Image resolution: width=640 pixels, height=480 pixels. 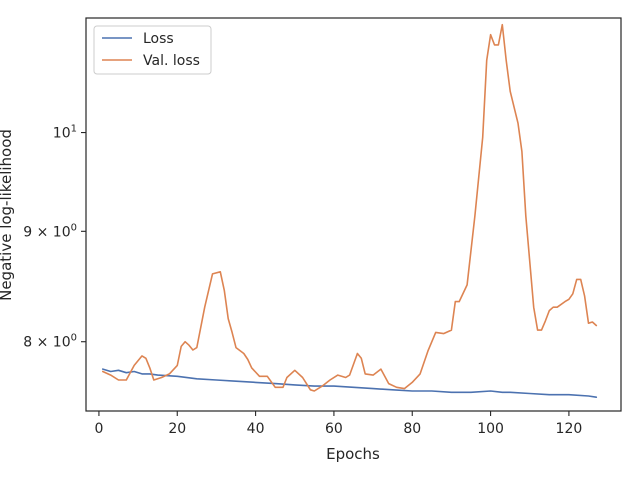 What do you see at coordinates (50, 342) in the screenshot?
I see `y-tick-label: 8 × 100` at bounding box center [50, 342].